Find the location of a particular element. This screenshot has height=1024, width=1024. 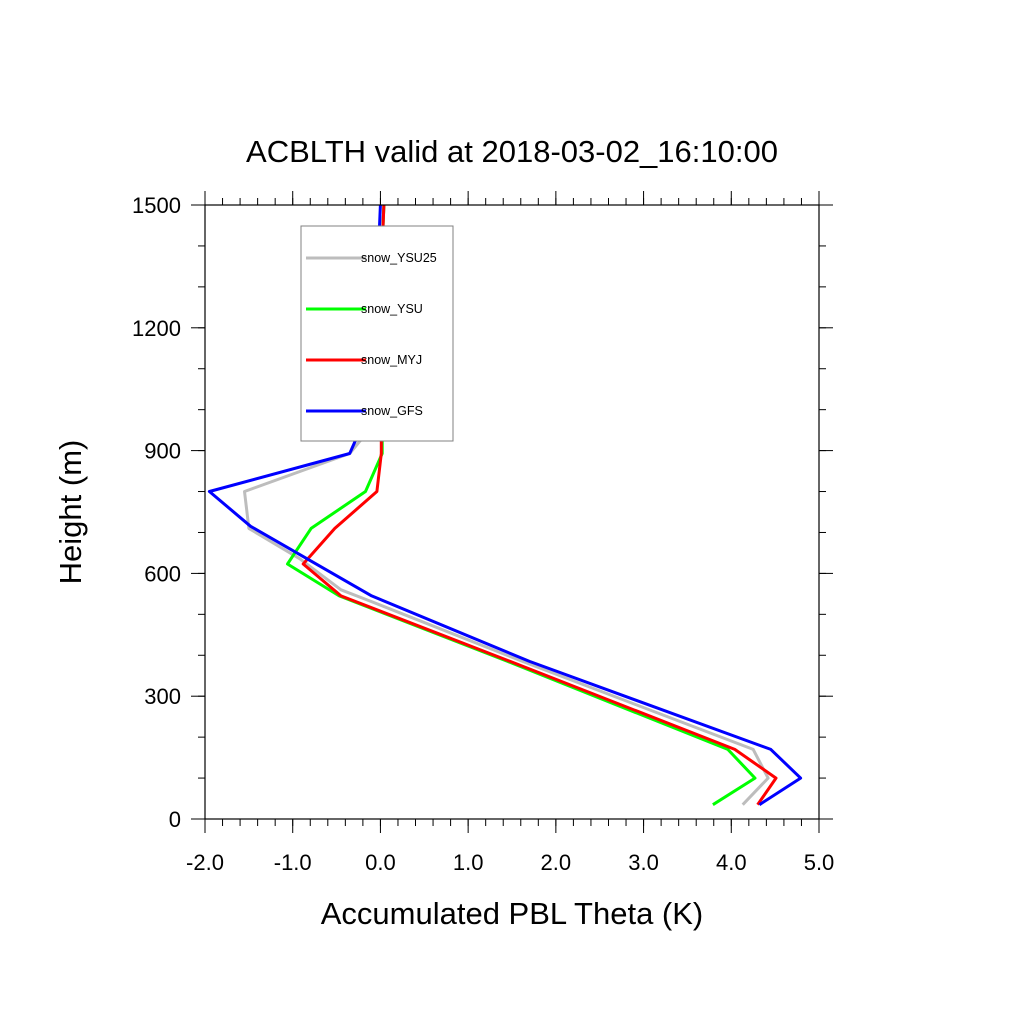

legend-label-snow_MYJ: snow_MYJ is located at coordinates (391, 360).